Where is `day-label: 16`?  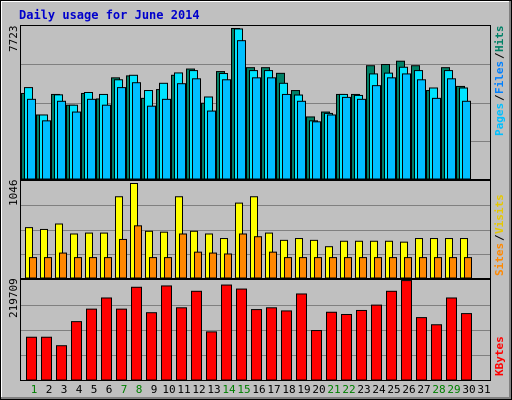 day-label: 16 is located at coordinates (258, 389).